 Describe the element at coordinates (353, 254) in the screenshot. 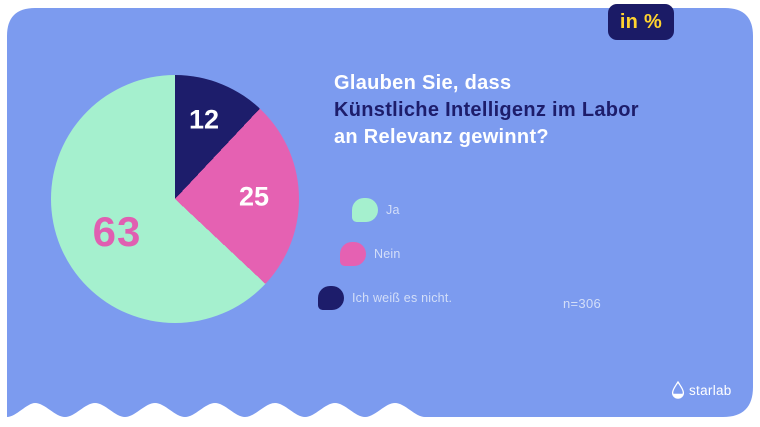

I see `legend-swatch-no-icon` at that location.